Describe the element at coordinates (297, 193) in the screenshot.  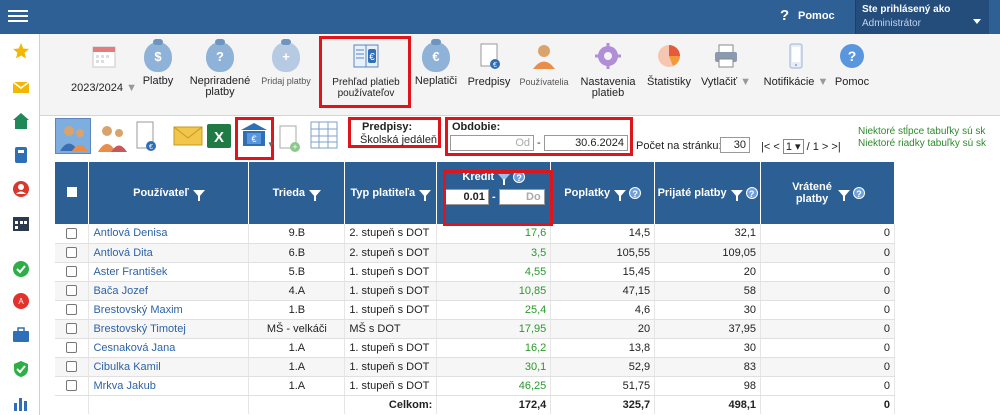
I see `column-class: Trieda` at that location.